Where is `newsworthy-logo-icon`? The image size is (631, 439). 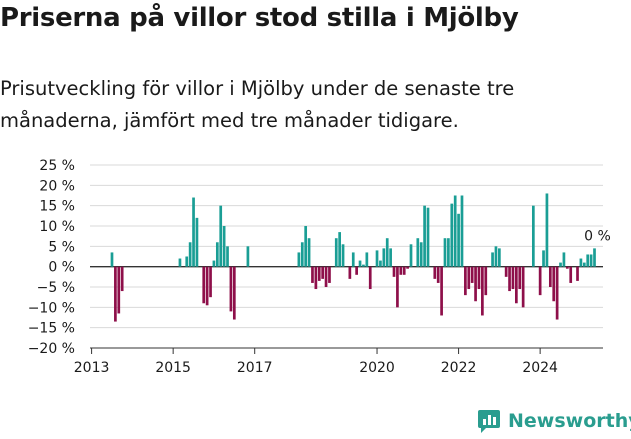 newsworthy-logo-icon is located at coordinates (489, 421).